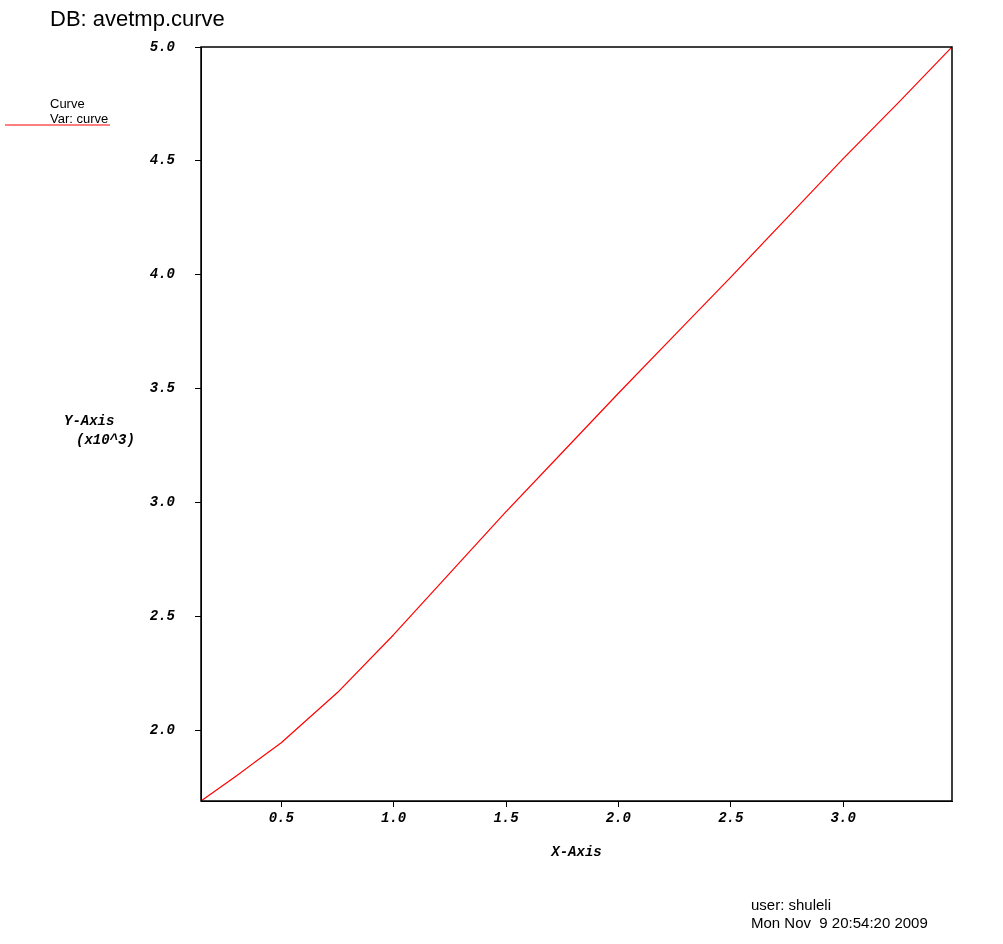 The image size is (1003, 944). I want to click on text: user: shuleli, so click(791, 905).